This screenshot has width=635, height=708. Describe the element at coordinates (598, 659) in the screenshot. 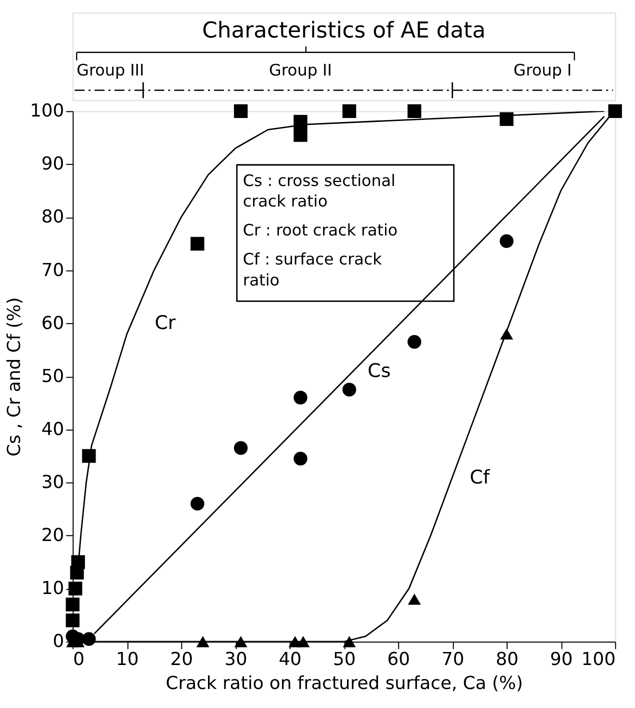

I see `x-tick-label: 100` at that location.